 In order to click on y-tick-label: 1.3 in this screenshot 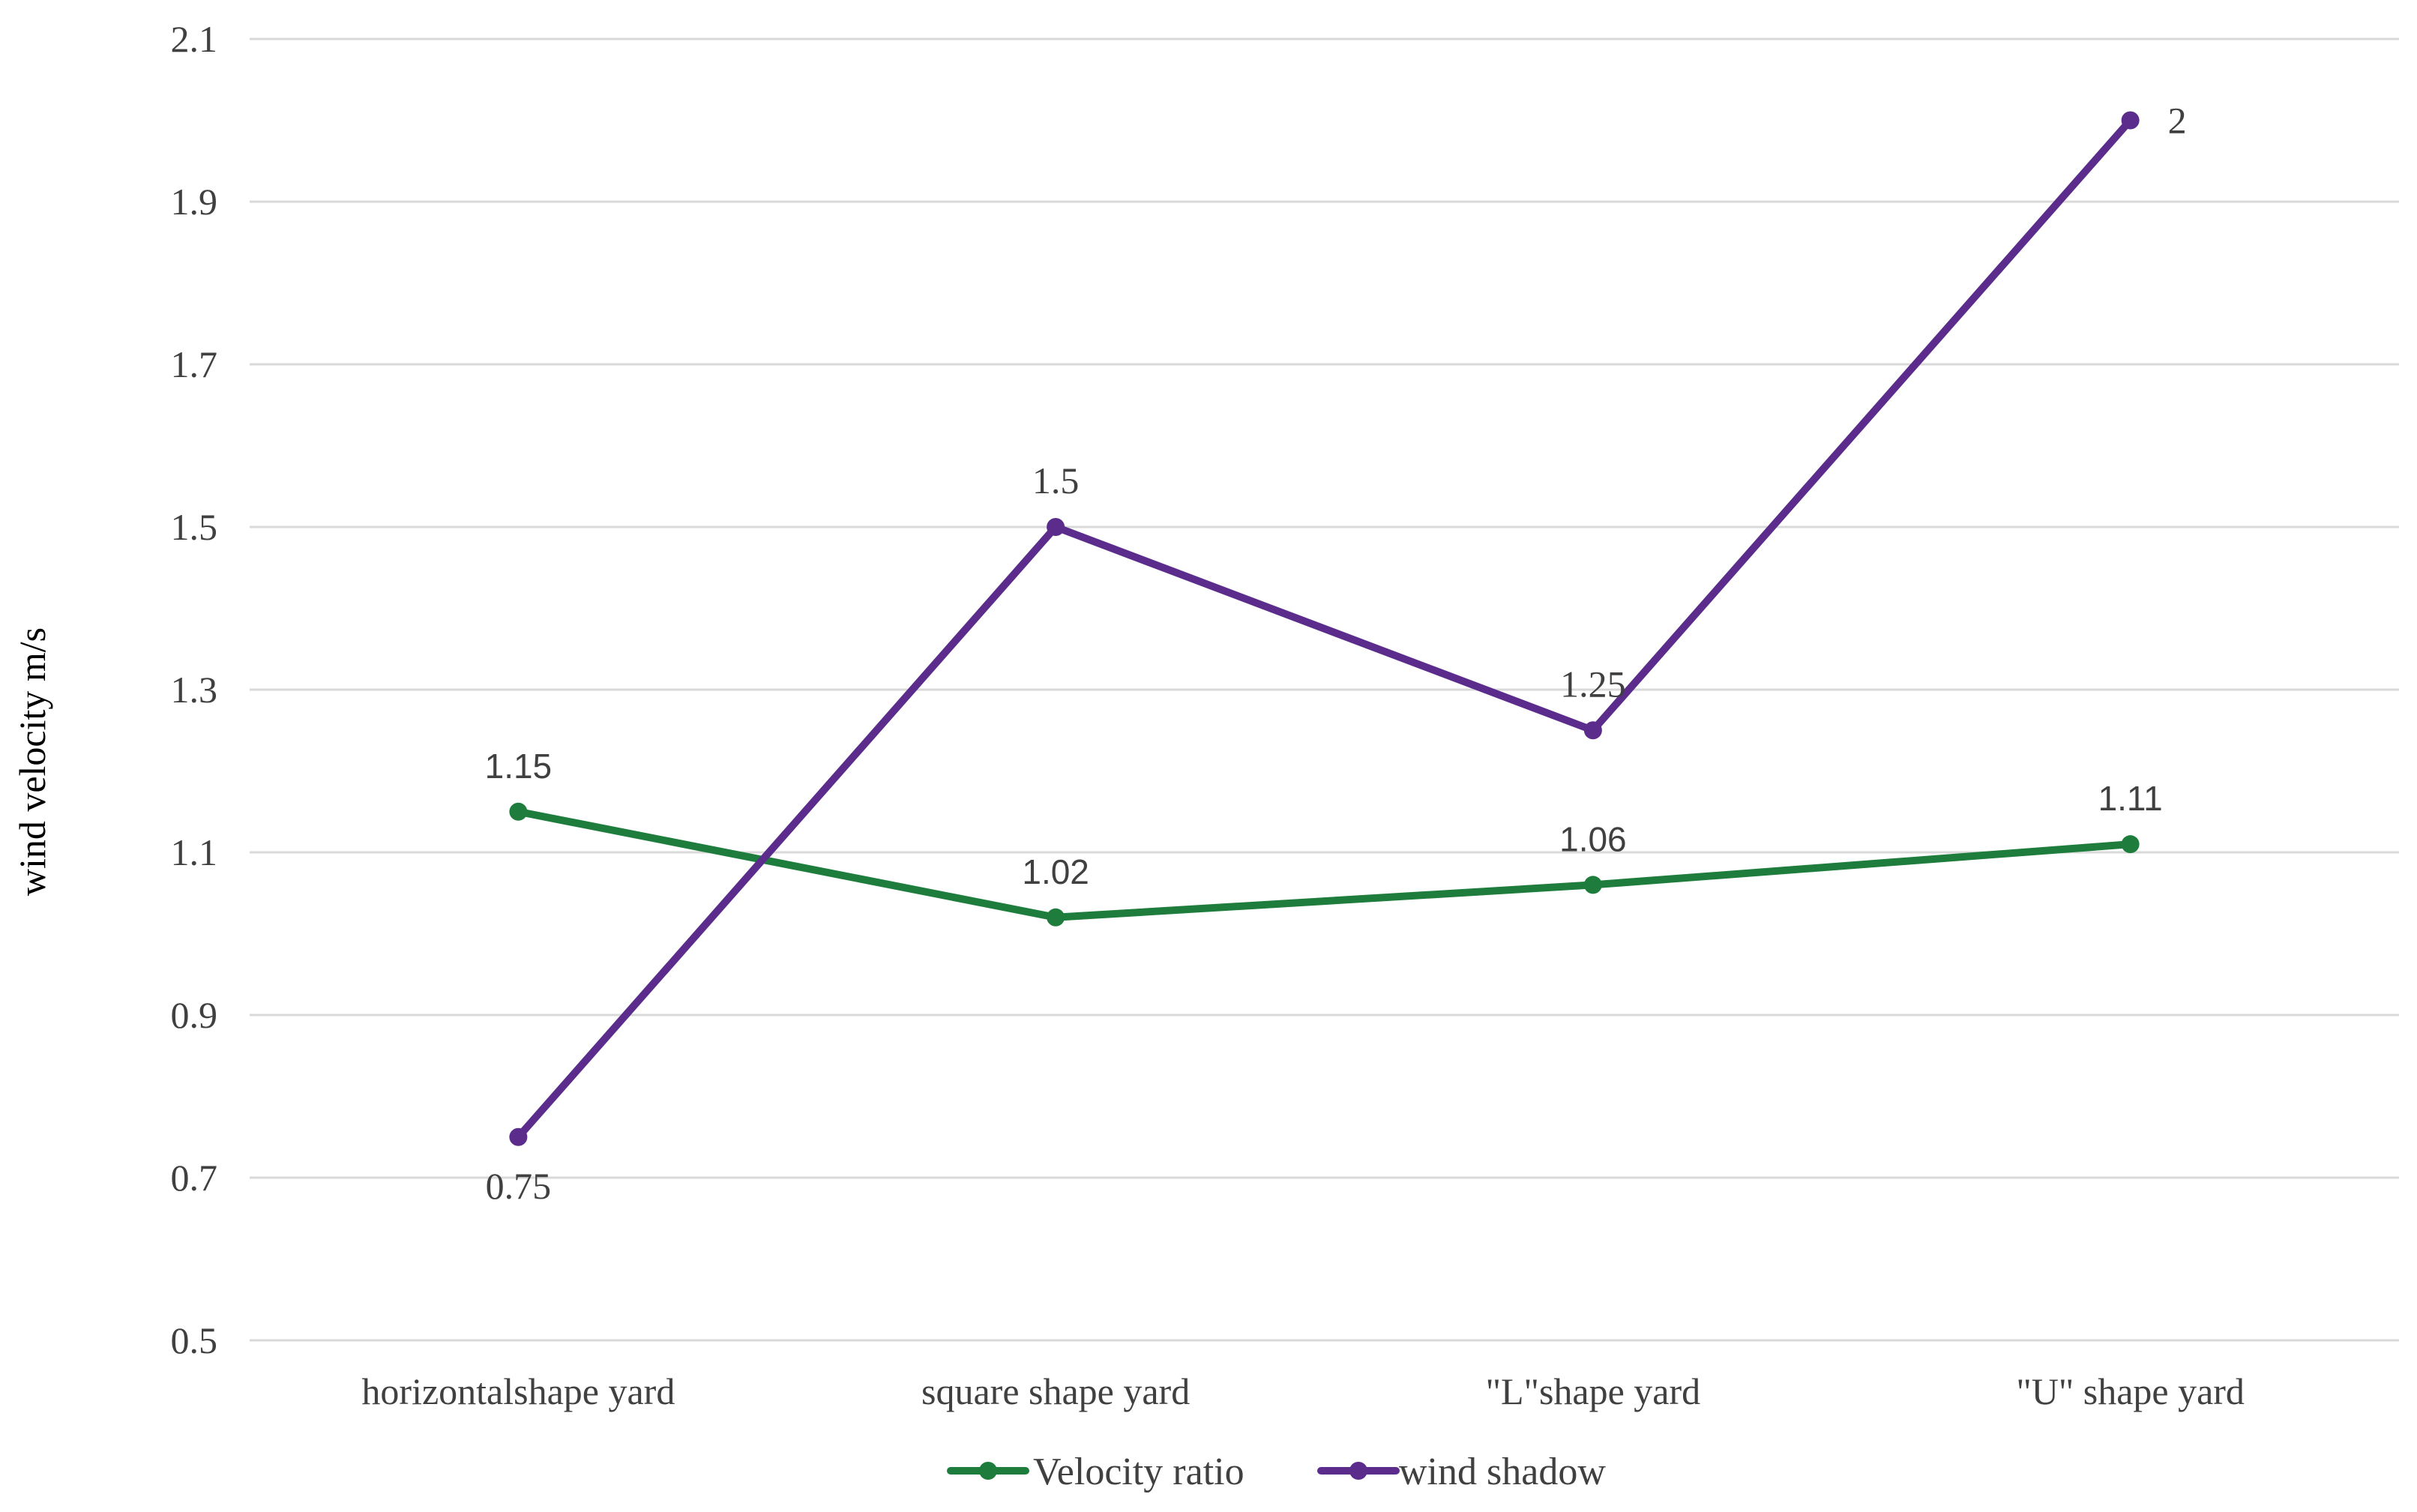, I will do `click(194, 690)`.